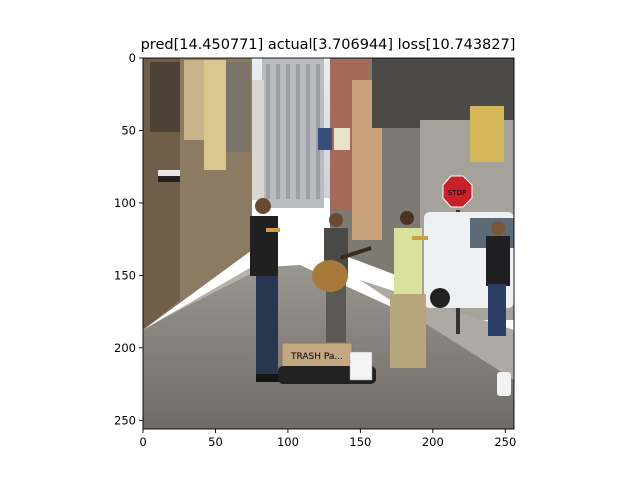 The height and width of the screenshot is (480, 640). Describe the element at coordinates (165, 97) in the screenshot. I see `left-balcony` at that location.